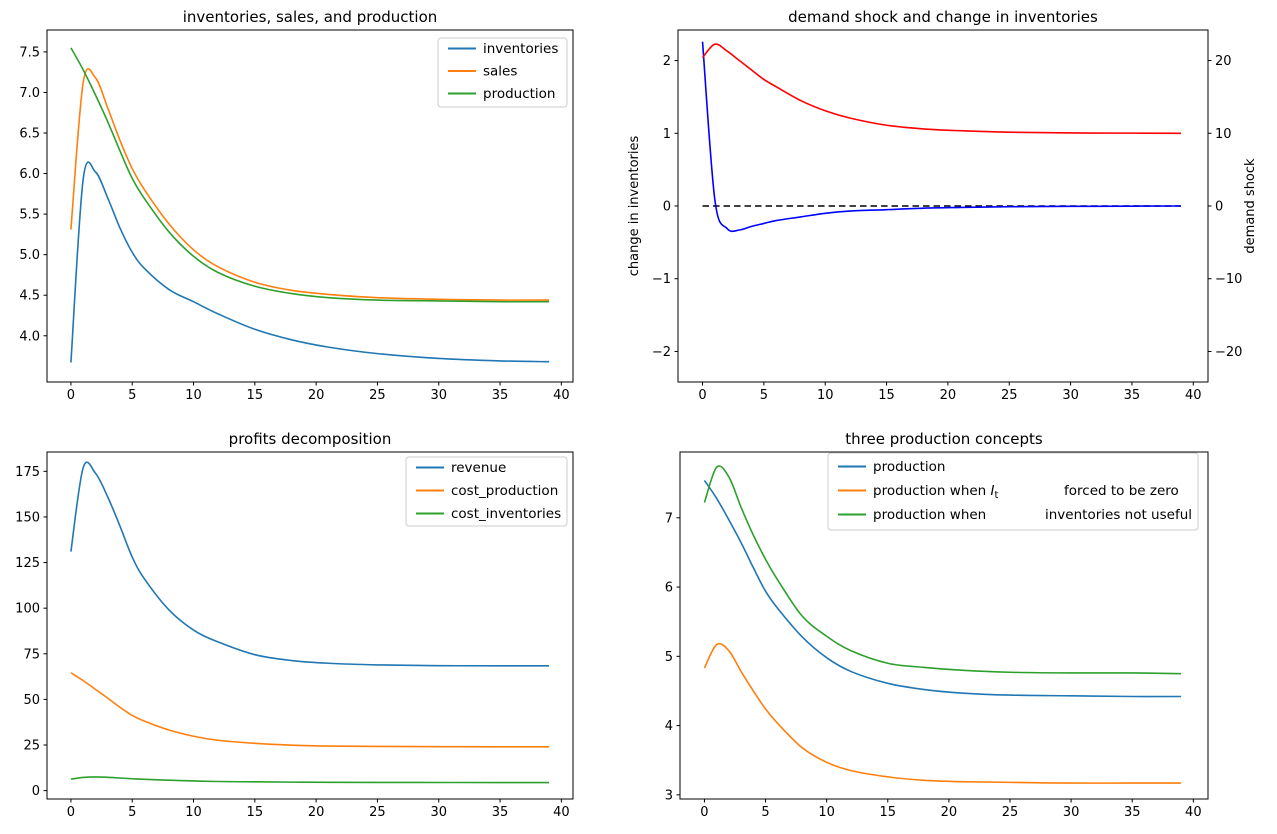  Describe the element at coordinates (669, 795) in the screenshot. I see `y-tick-label: 3` at that location.